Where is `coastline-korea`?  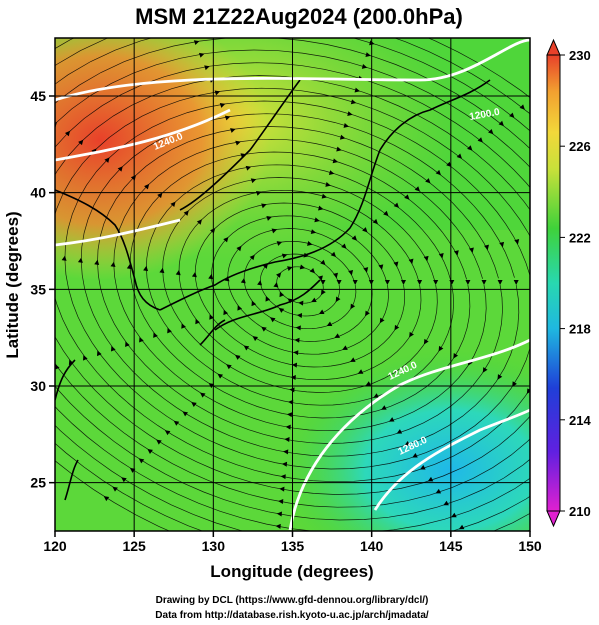 coastline-korea is located at coordinates (108, 250).